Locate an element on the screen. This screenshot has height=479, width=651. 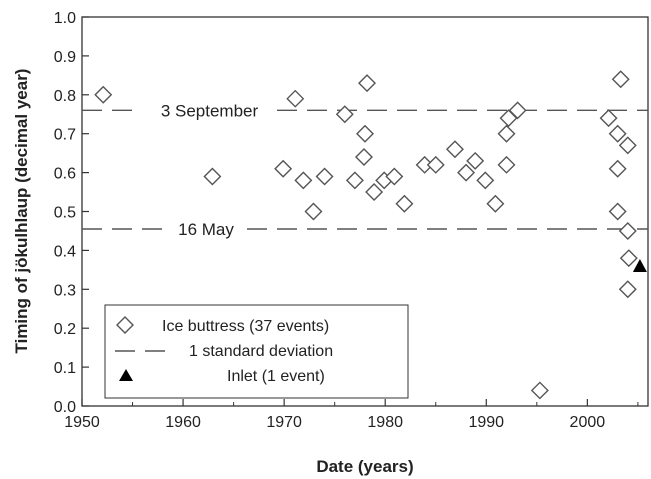
filled-triangle-icon is located at coordinates (126, 375).